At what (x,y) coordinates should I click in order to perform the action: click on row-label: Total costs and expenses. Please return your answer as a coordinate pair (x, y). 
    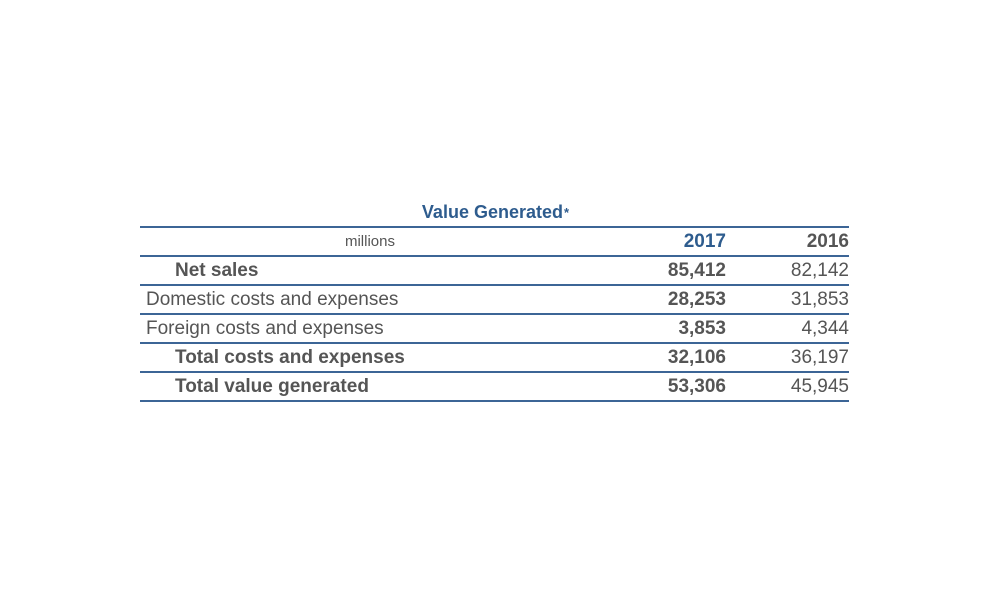
    Looking at the image, I should click on (290, 357).